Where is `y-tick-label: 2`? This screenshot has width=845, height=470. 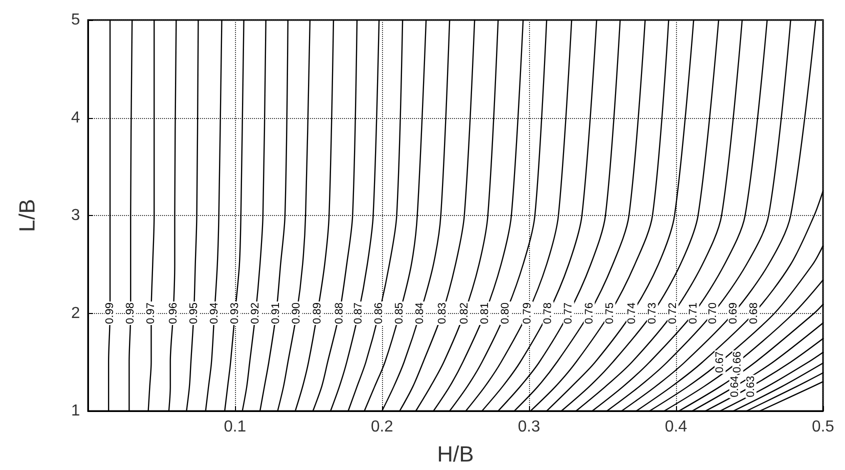 y-tick-label: 2 is located at coordinates (75, 313).